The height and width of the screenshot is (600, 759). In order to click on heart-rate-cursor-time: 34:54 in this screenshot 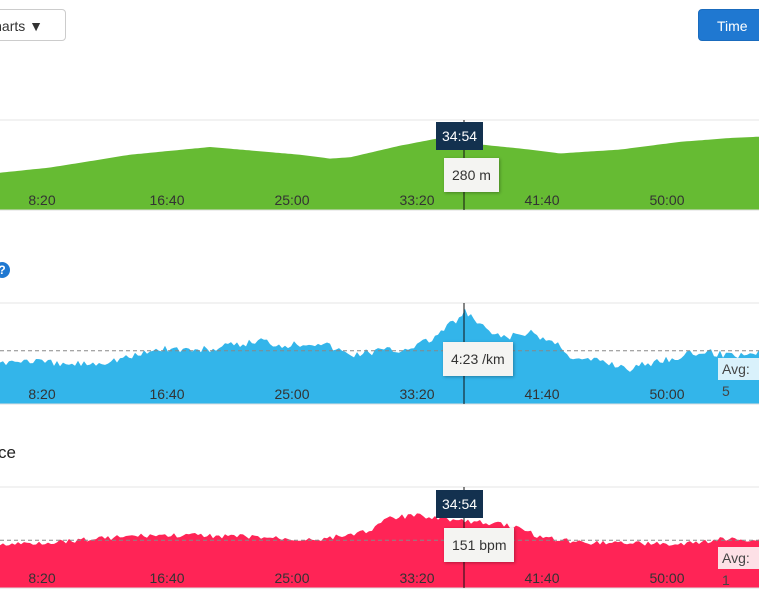, I will do `click(460, 504)`.